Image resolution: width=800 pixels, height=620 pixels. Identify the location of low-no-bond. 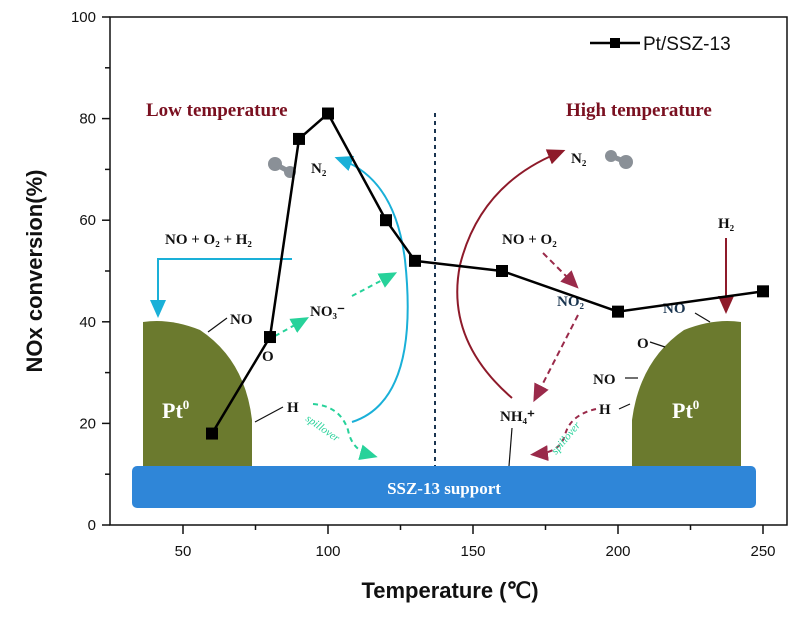
(217, 325).